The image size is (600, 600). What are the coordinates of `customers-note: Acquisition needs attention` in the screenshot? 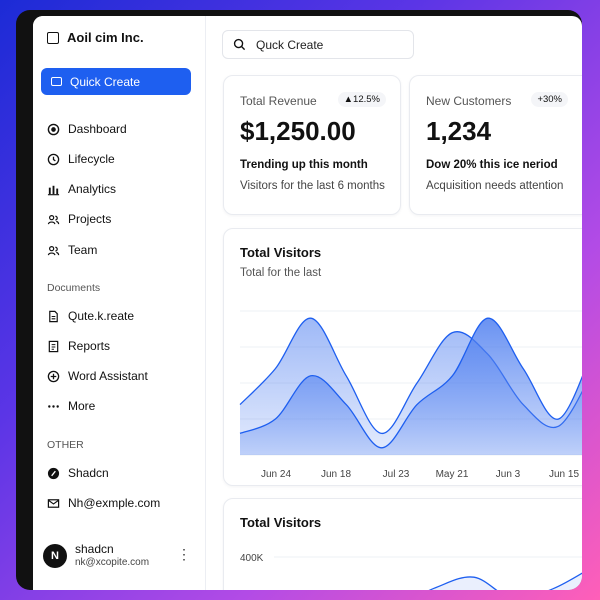 It's located at (495, 186).